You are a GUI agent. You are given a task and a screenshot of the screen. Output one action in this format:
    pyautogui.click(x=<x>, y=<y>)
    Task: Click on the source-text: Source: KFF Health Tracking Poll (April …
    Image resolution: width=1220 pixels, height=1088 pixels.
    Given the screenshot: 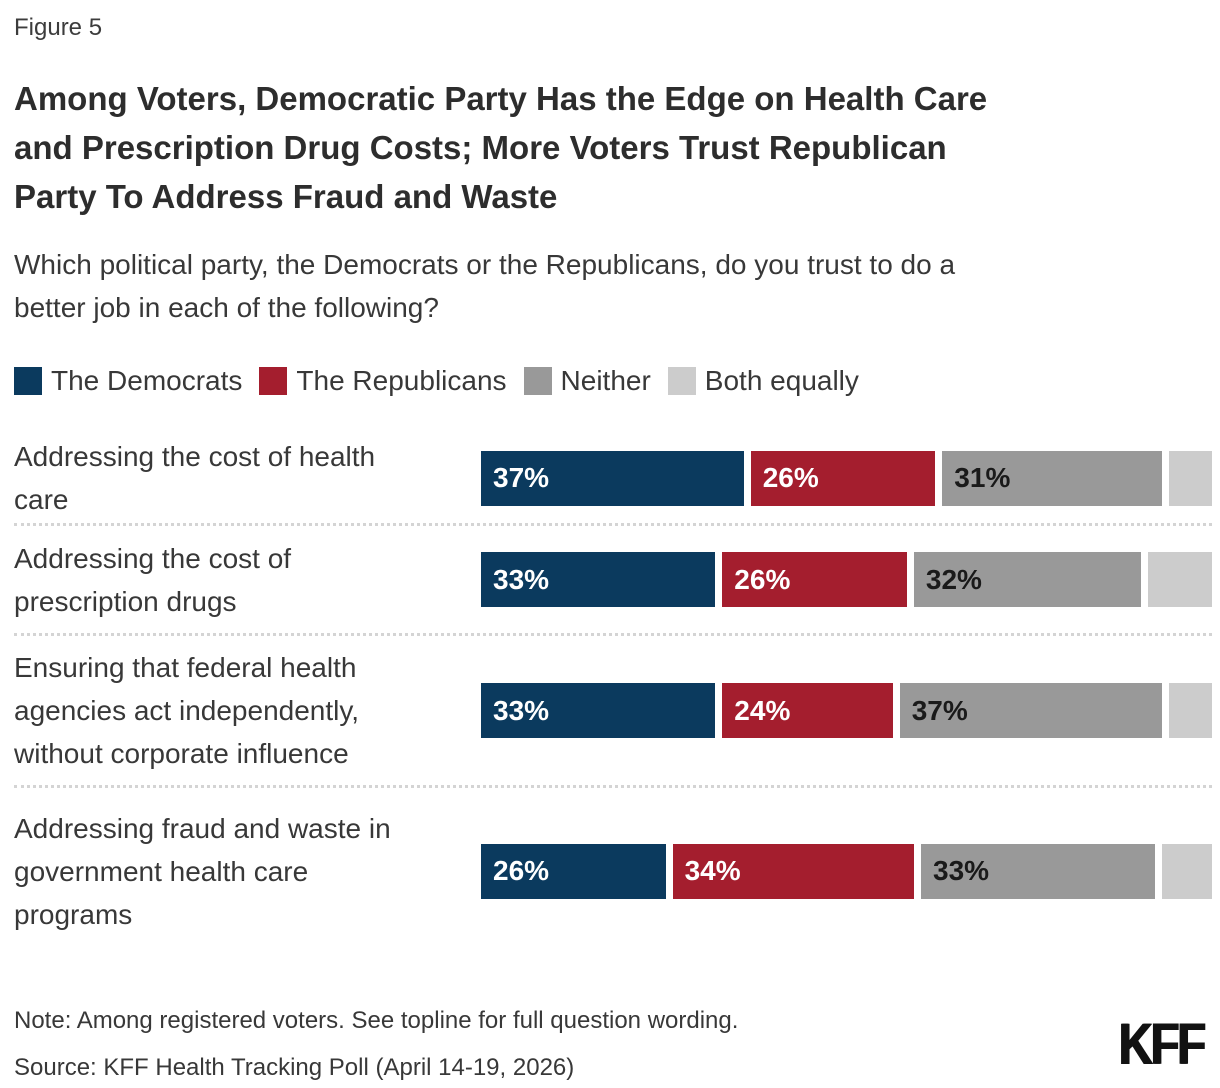 What is the action you would take?
    pyautogui.click(x=294, y=1067)
    